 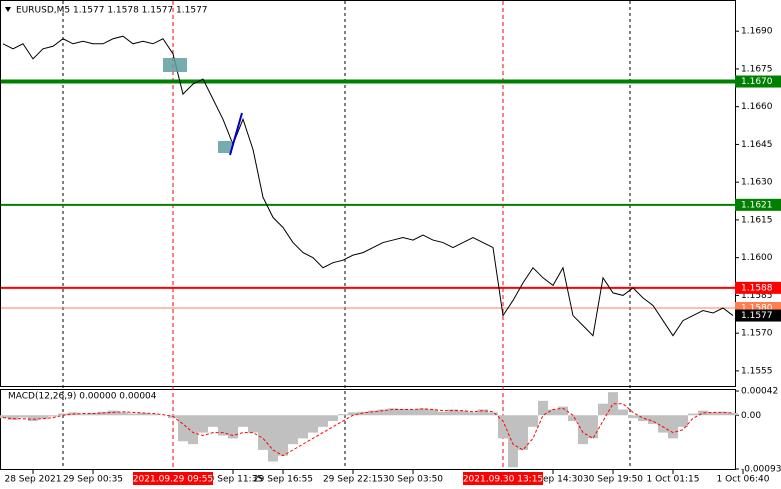 I want to click on x-tick-label: 30 Sep 03:50, so click(x=413, y=480).